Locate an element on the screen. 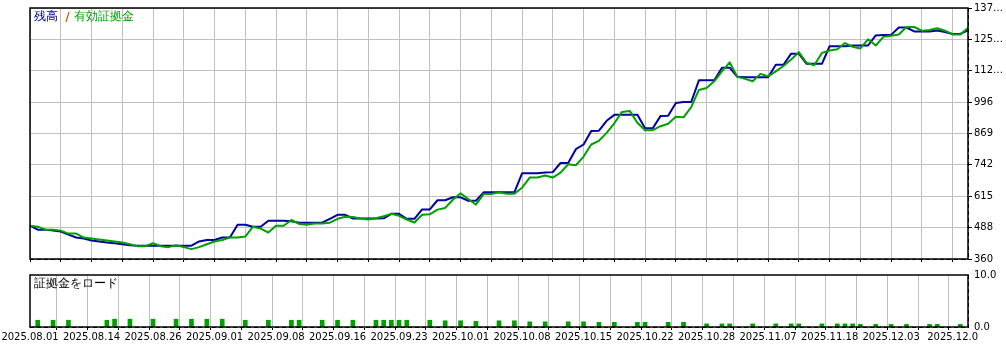  y-tick-label: 996 is located at coordinates (984, 101).